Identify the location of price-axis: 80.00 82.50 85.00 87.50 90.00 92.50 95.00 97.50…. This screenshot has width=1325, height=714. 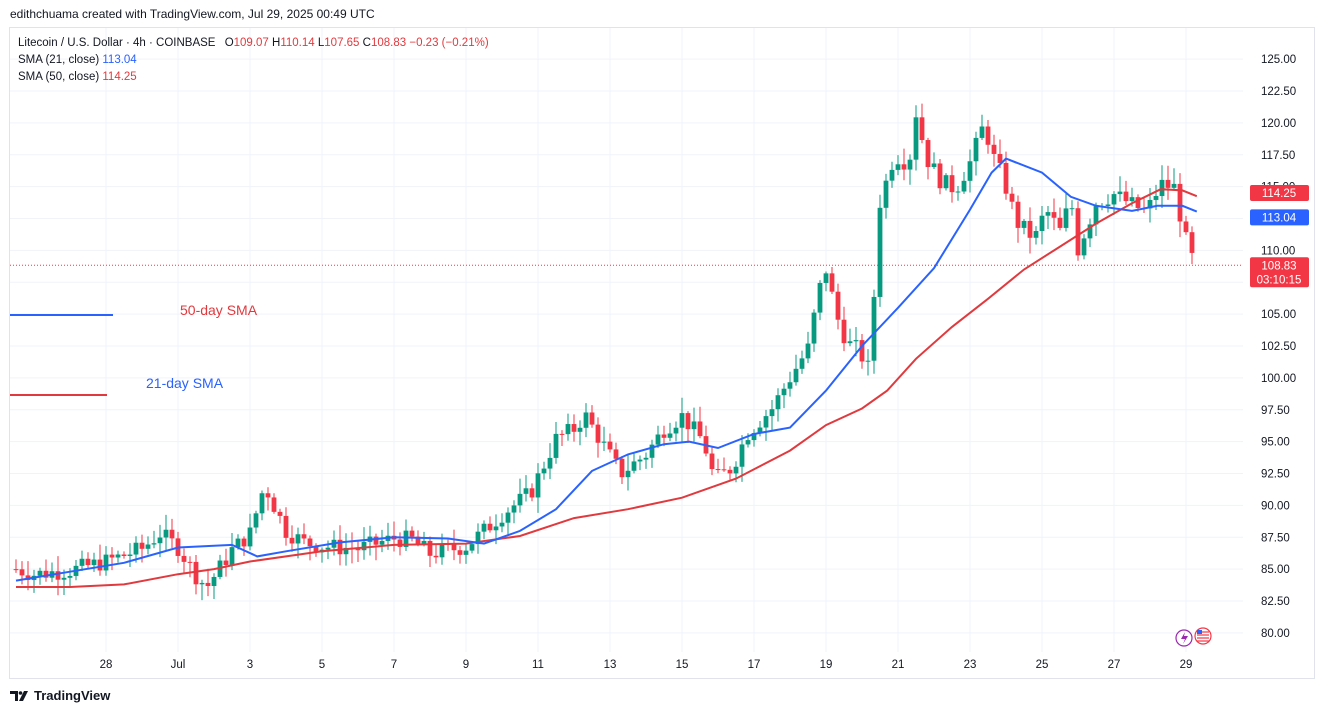
(1278, 347).